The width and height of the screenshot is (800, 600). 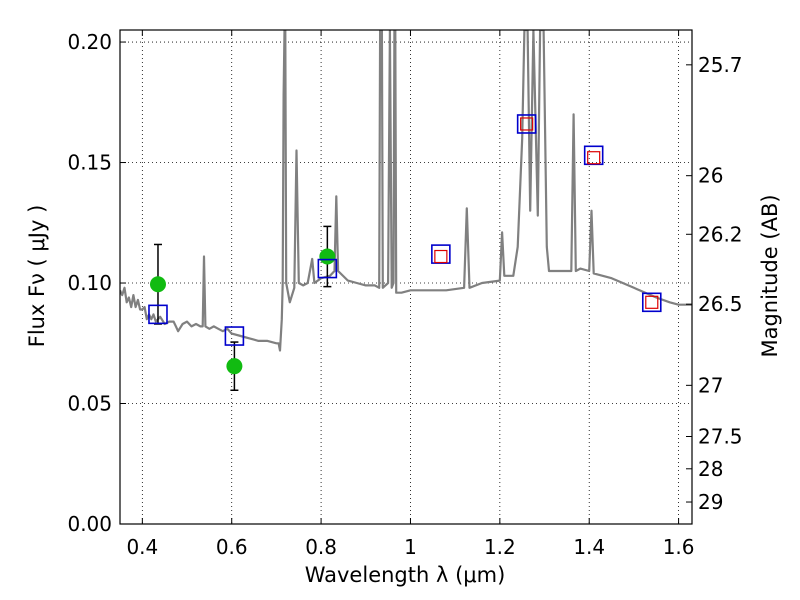 What do you see at coordinates (710, 176) in the screenshot?
I see `mag-tick-label: 26` at bounding box center [710, 176].